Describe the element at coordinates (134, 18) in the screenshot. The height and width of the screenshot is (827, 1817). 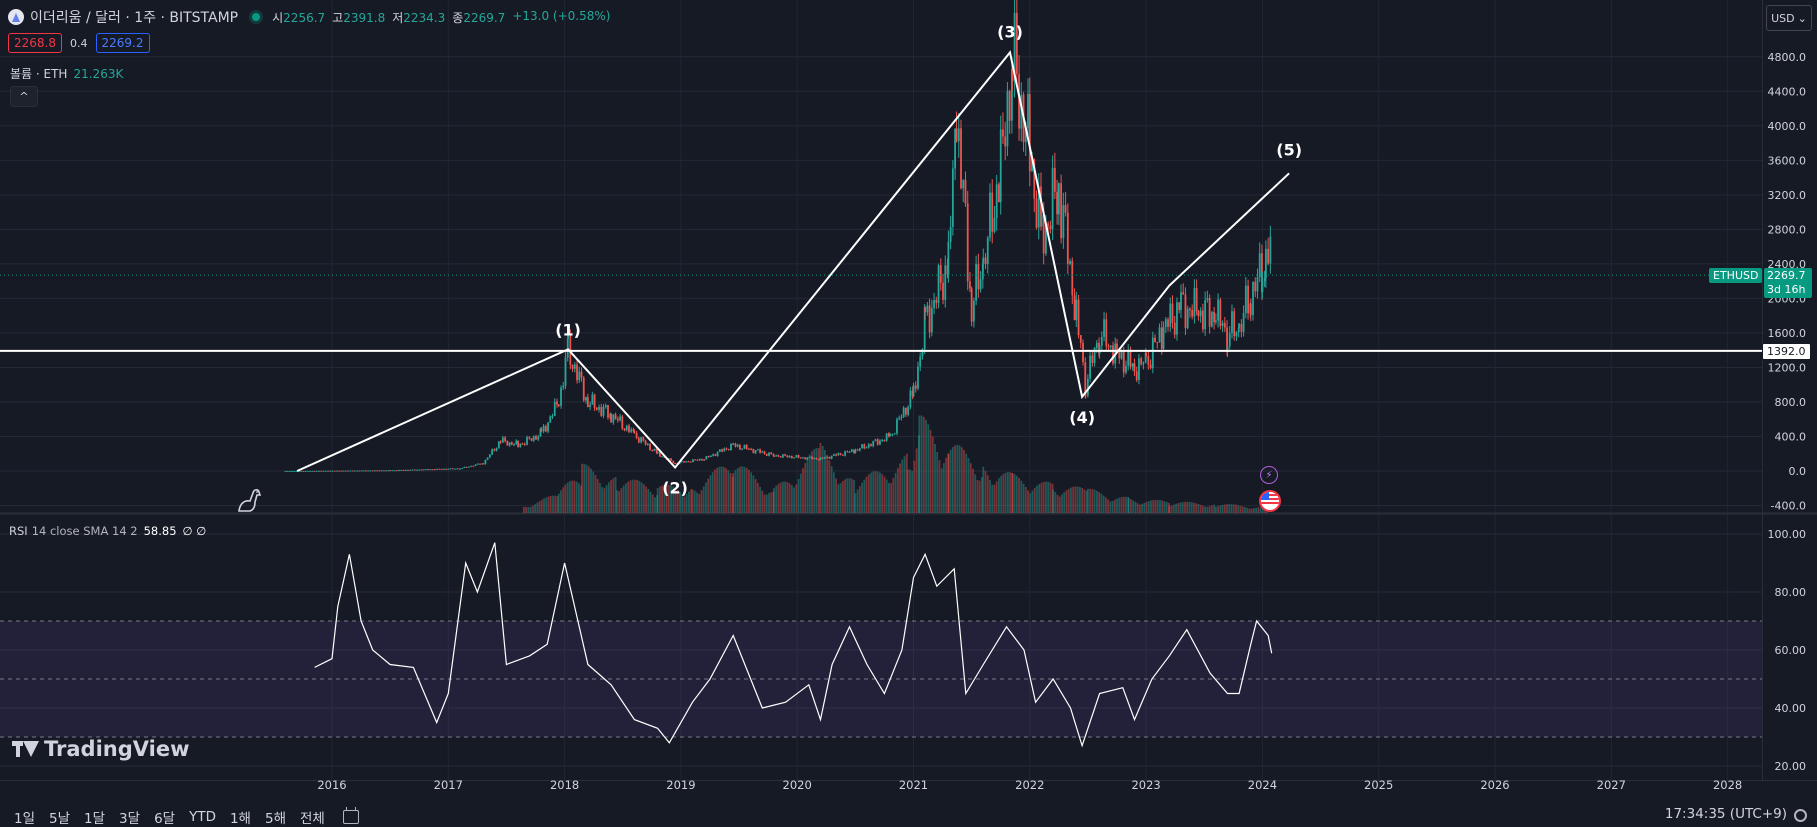
I see `symbol-title: 이더리움 / 달러 · 1주 · BITSTAMP` at that location.